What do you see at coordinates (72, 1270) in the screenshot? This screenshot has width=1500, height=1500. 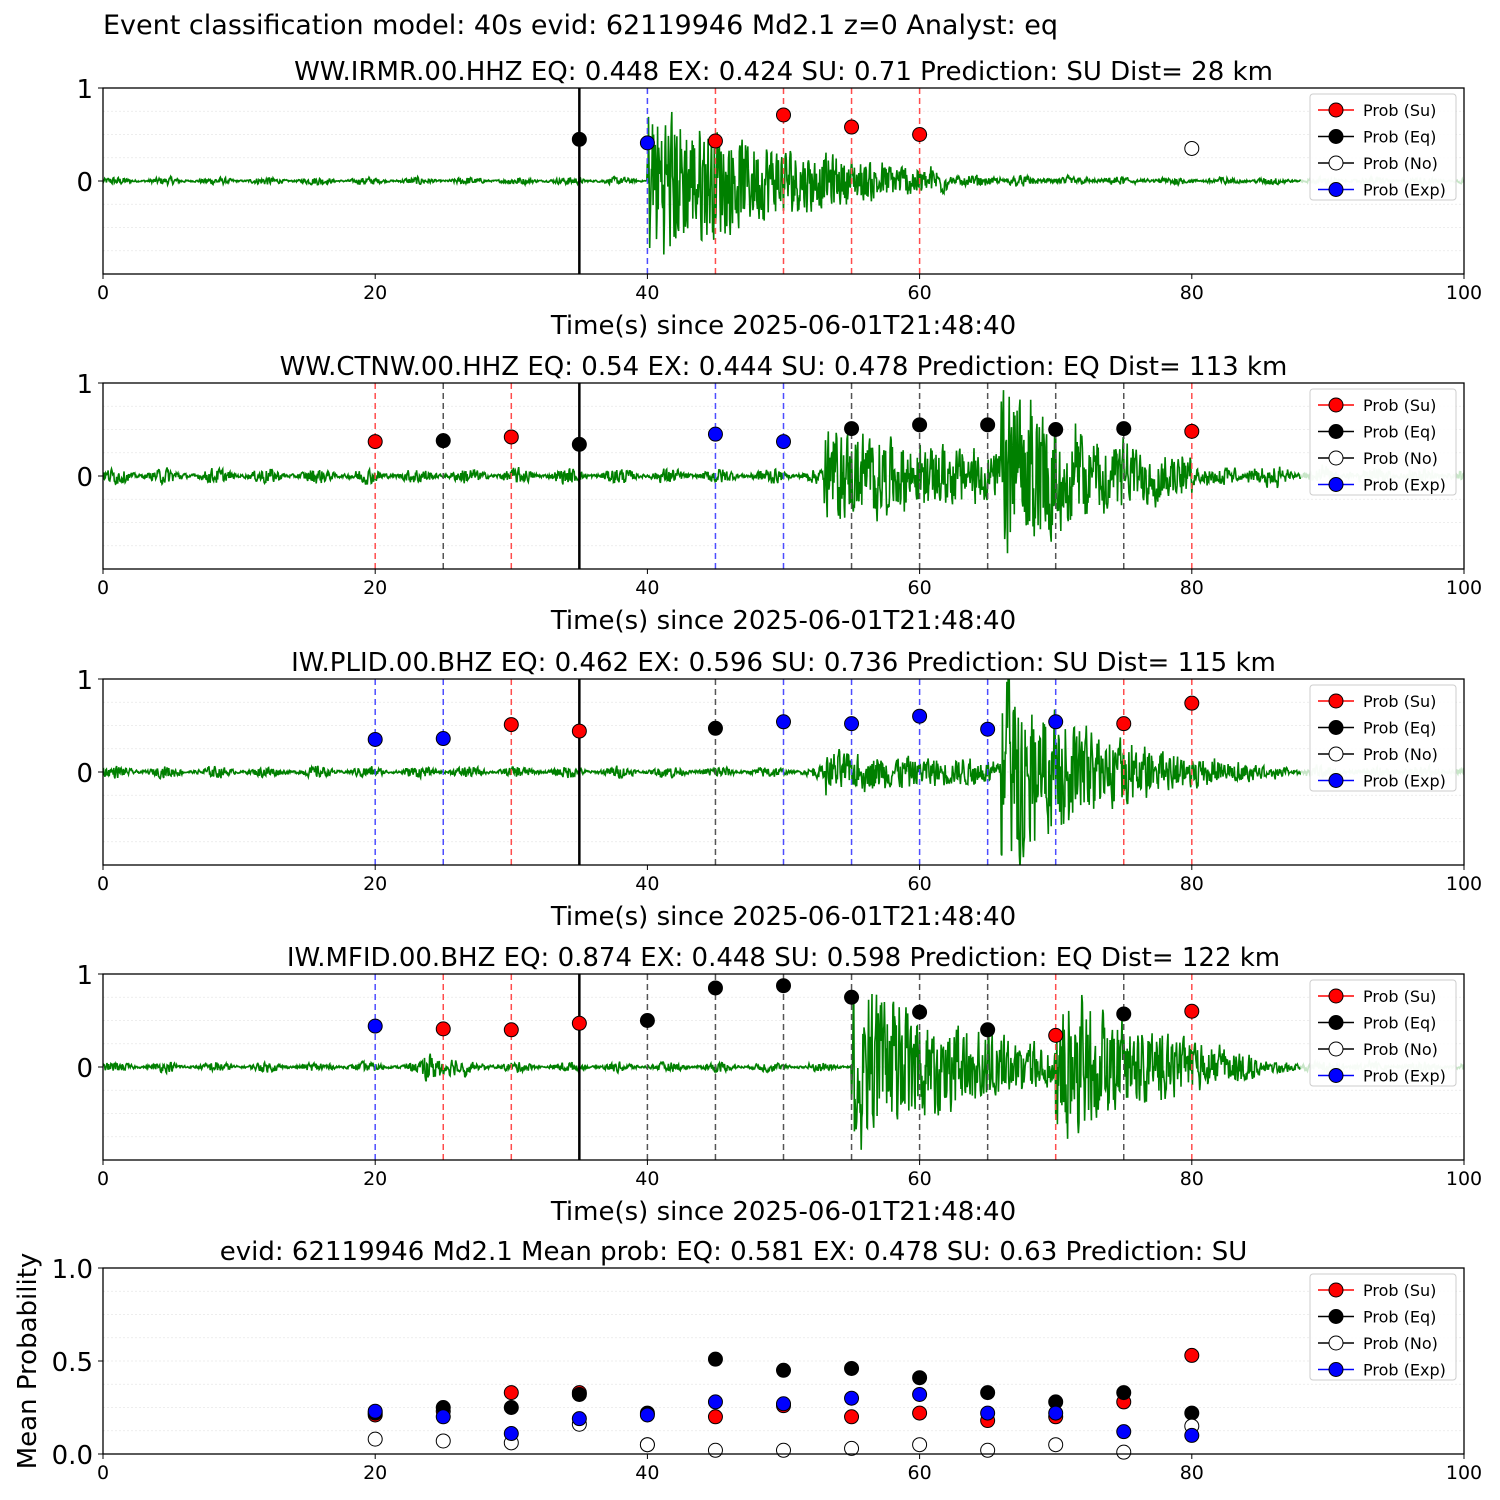 I see `y-tick-label: 1.0` at bounding box center [72, 1270].